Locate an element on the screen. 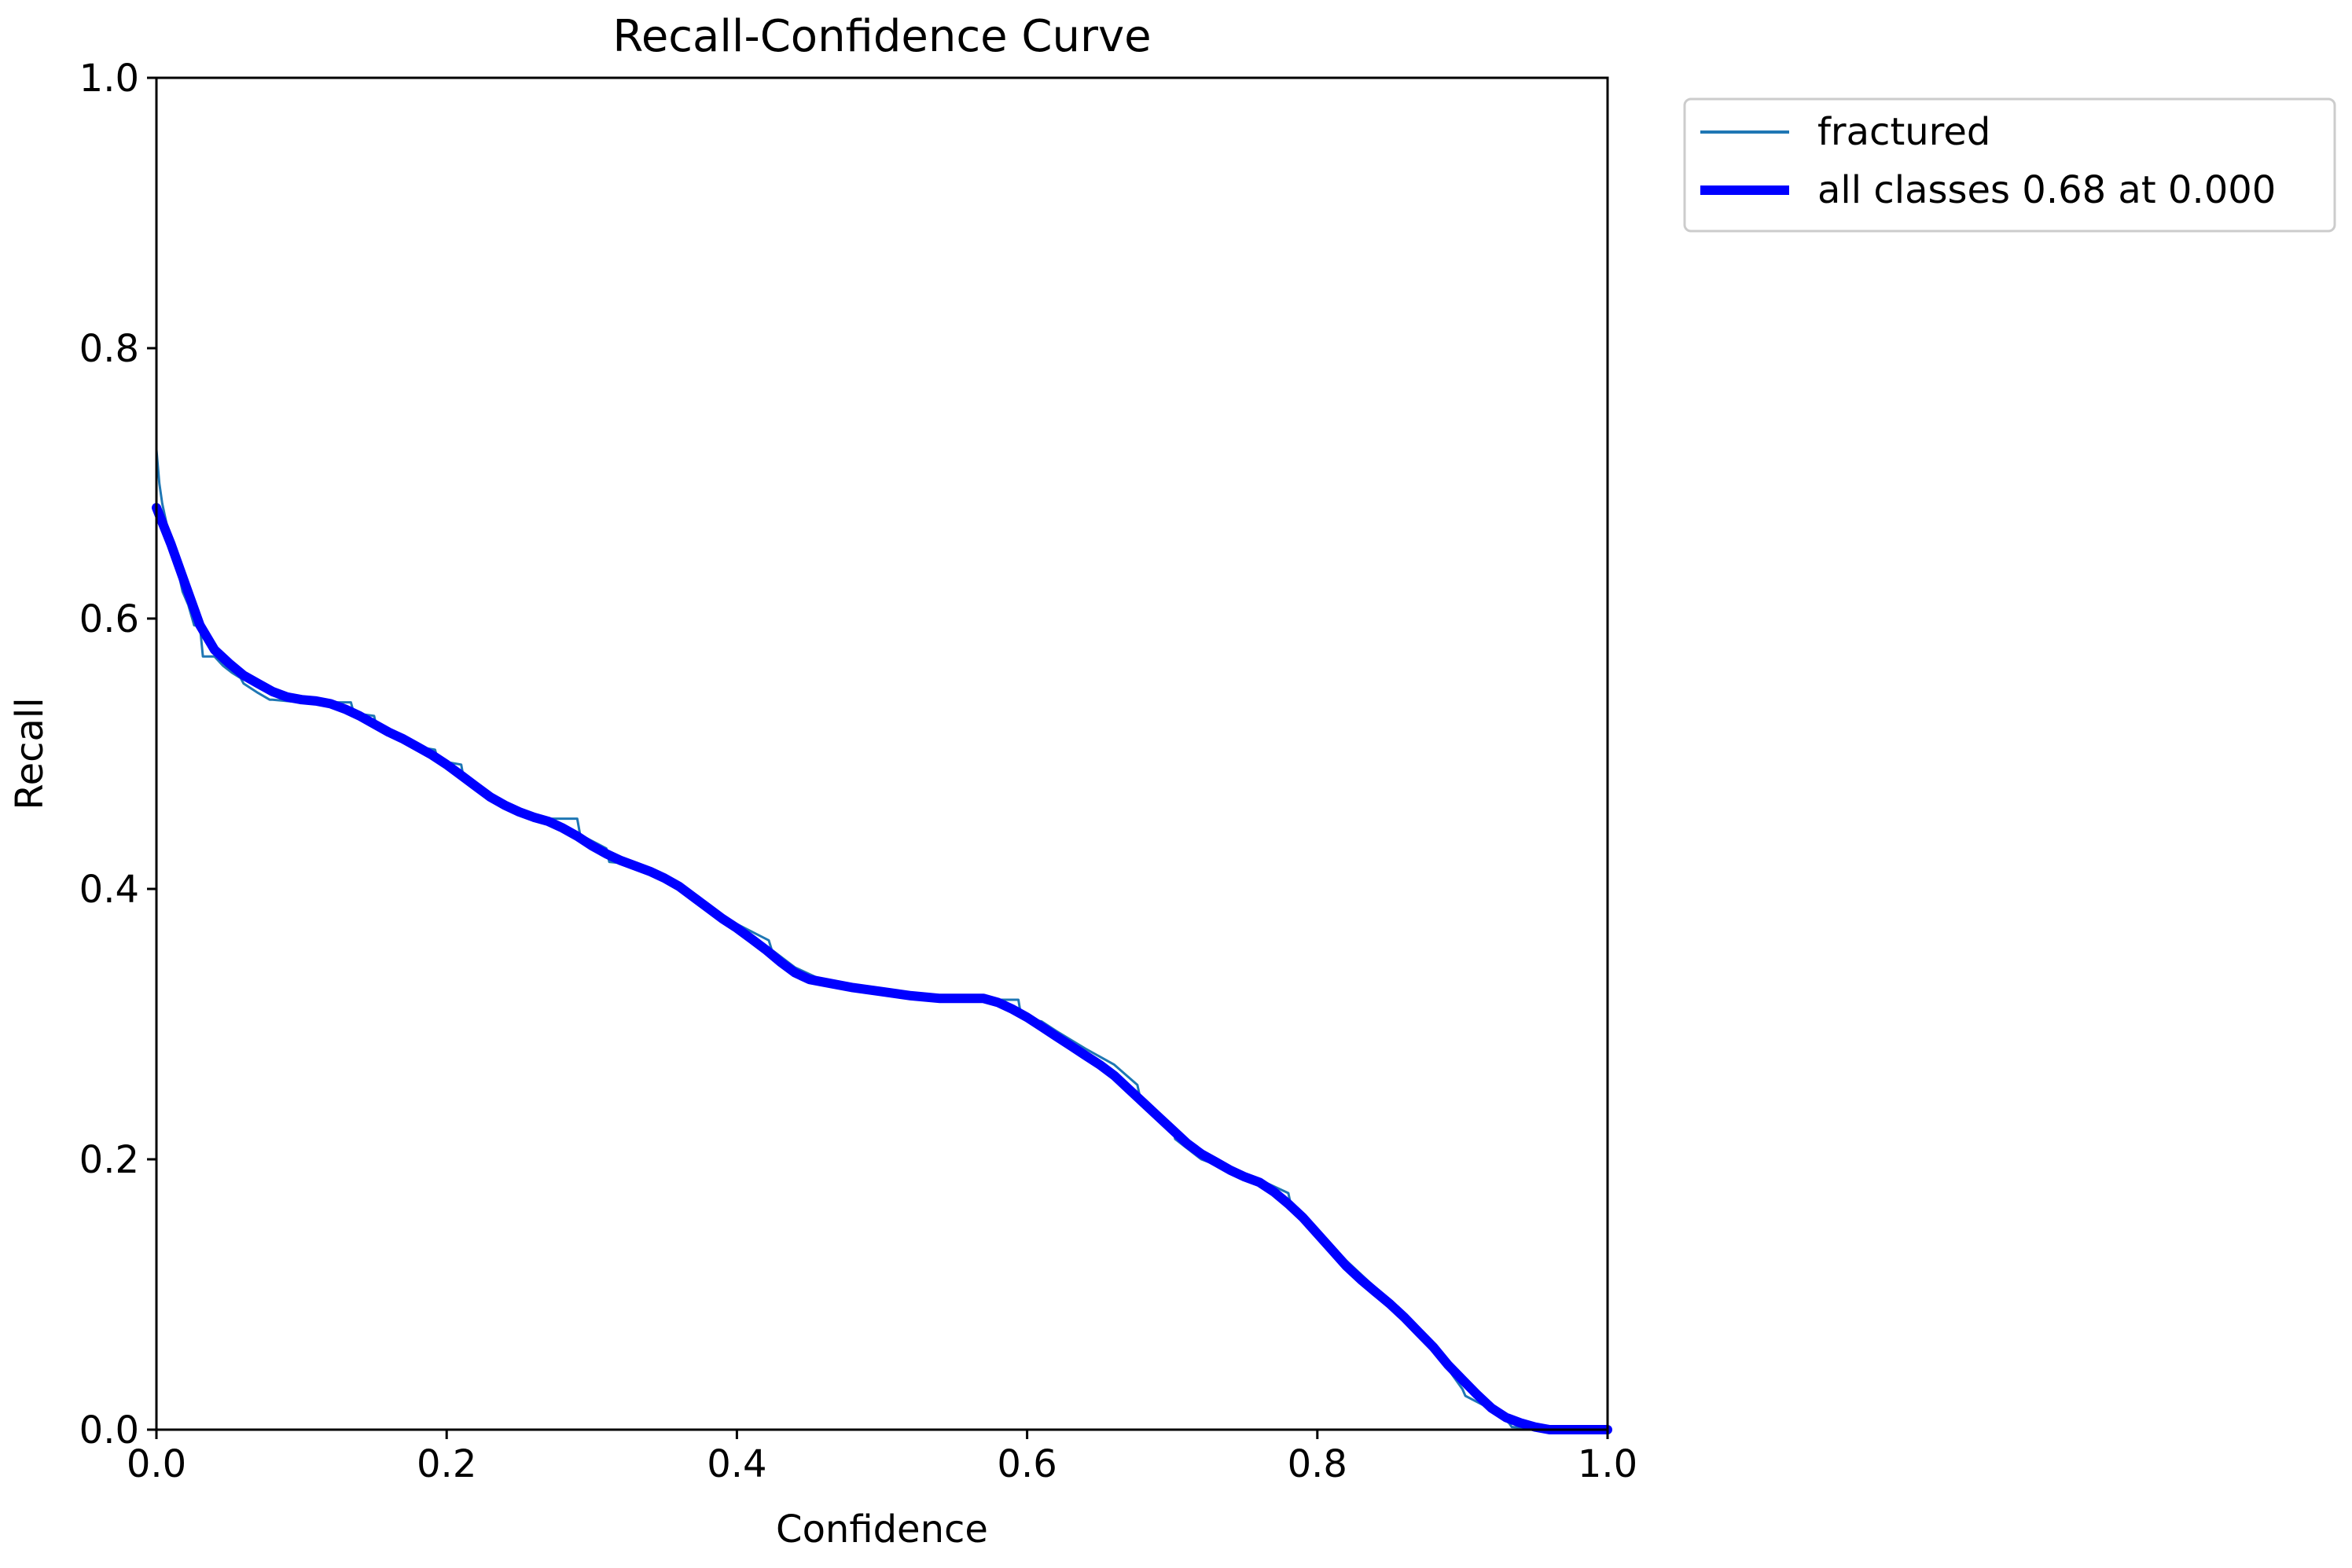 The width and height of the screenshot is (2352, 1568). y-tick-label: 0.0 is located at coordinates (109, 1430).